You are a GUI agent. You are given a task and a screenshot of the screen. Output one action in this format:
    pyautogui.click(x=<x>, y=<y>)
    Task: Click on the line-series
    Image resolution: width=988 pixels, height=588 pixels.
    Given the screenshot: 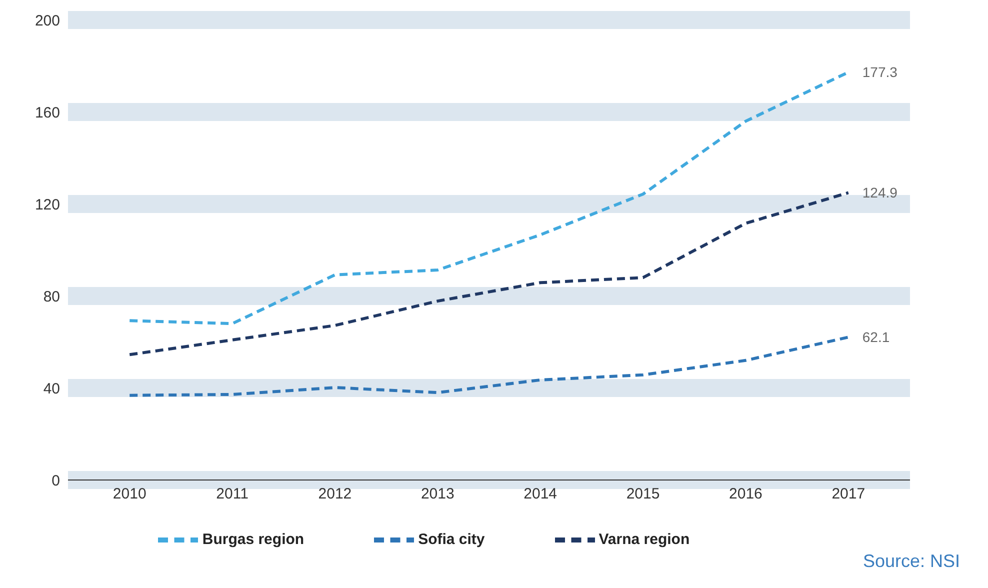 What is the action you would take?
    pyautogui.click(x=489, y=366)
    